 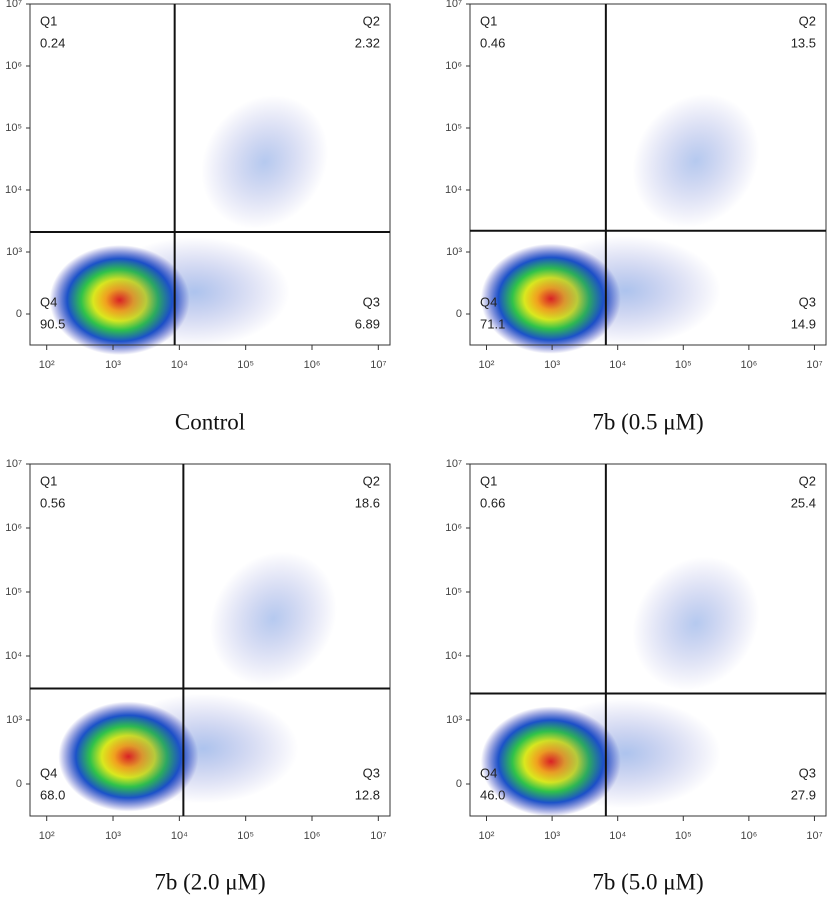 I want to click on quadrant-value: 90.5, so click(x=52, y=323).